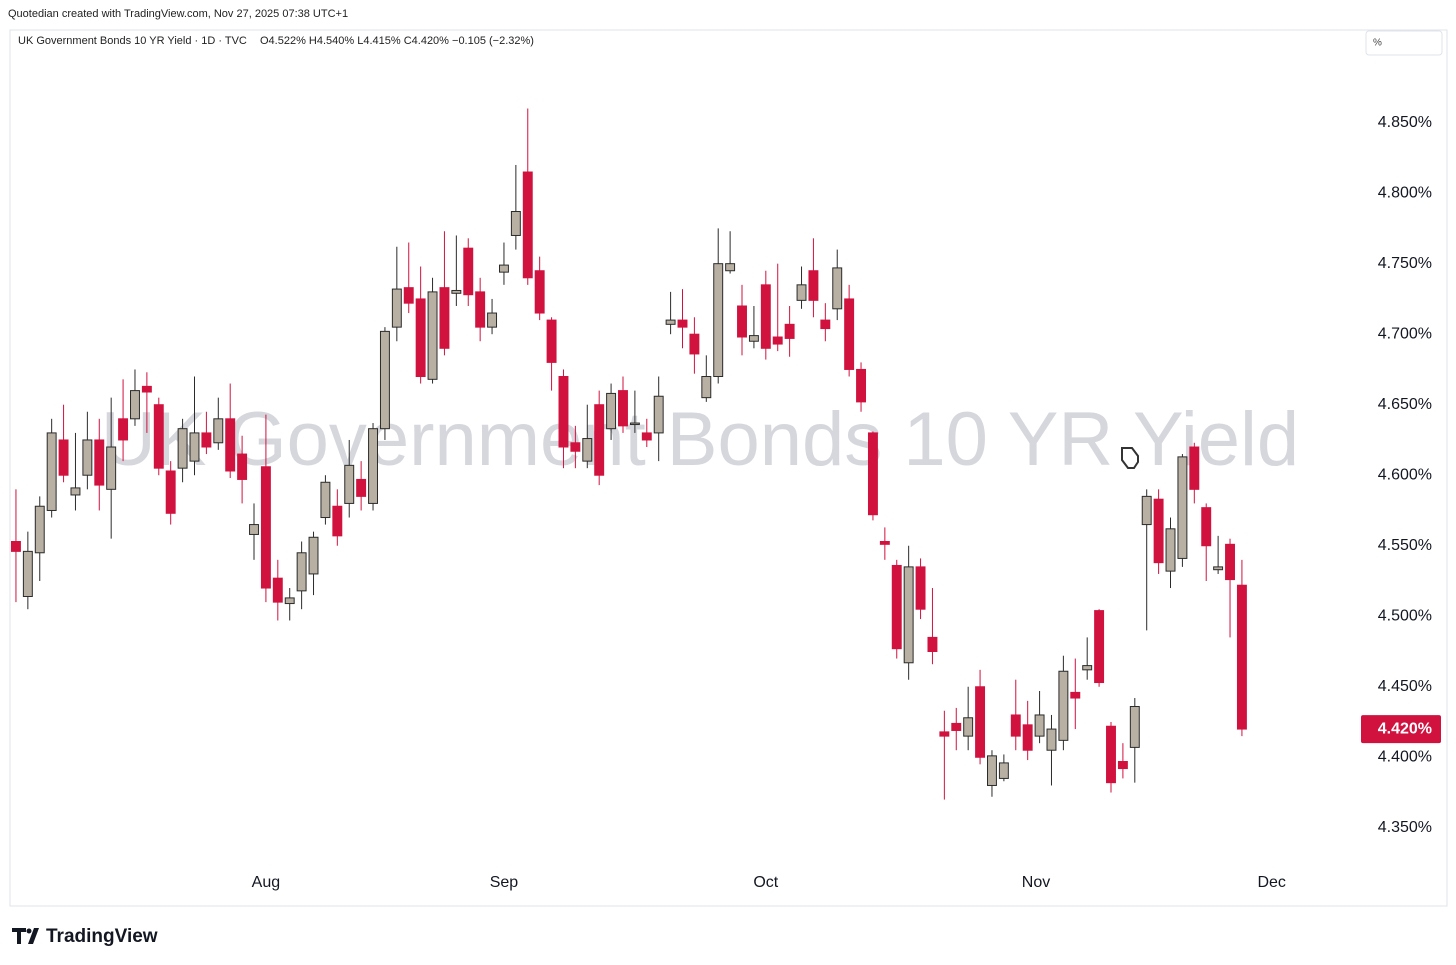 The image size is (1456, 965). I want to click on y-tick-label: 4.600%, so click(1405, 474).